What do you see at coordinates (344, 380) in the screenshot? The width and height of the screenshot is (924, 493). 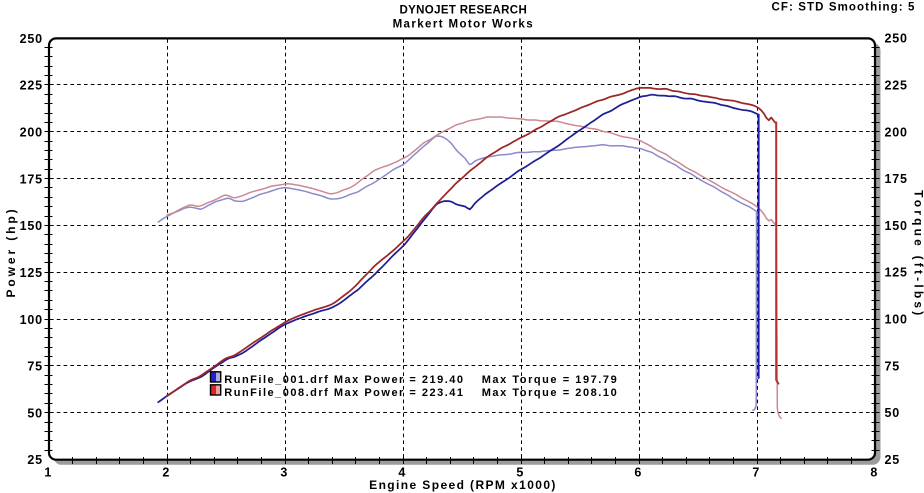 I see `svg-text:RunFile_001.drf Max Power = 21: RunFile_001.drf Max Power = 219.40` at bounding box center [344, 380].